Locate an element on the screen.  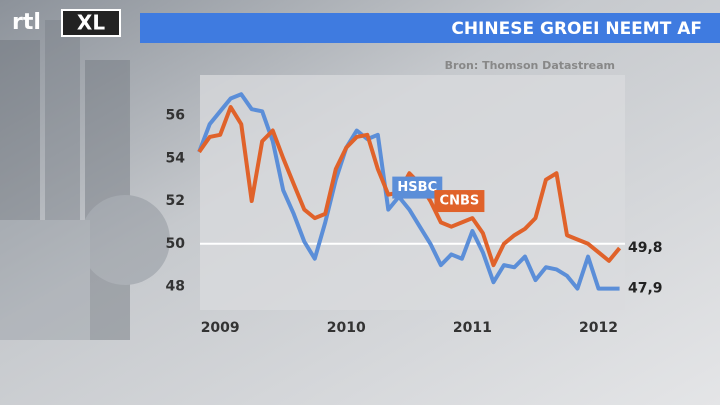
y-tick-label: 56 is located at coordinates (175, 116).